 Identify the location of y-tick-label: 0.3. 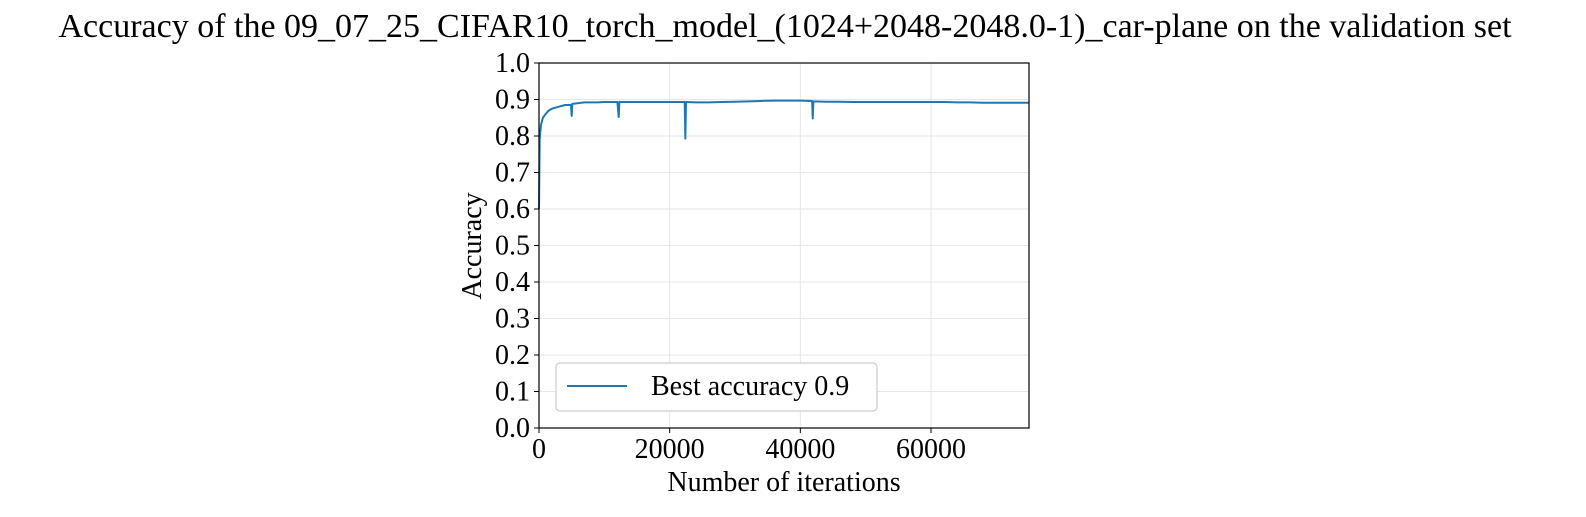
(512, 319).